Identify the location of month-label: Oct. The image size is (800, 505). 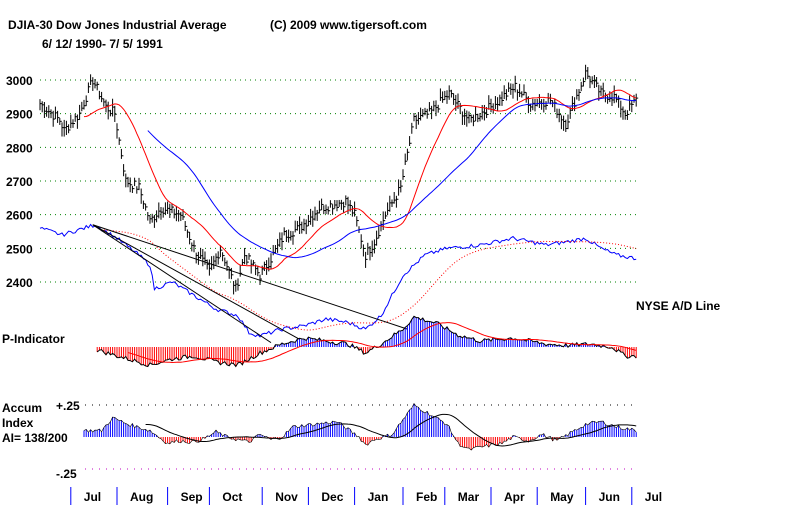
(232, 497).